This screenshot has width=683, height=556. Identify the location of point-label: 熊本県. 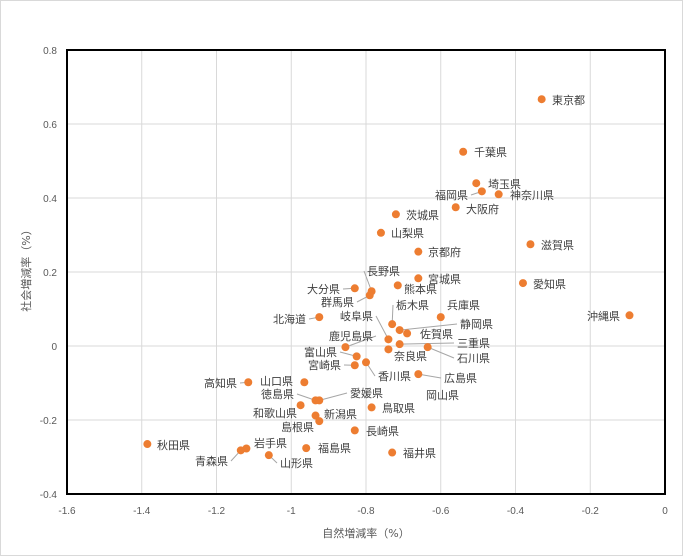
(420, 289).